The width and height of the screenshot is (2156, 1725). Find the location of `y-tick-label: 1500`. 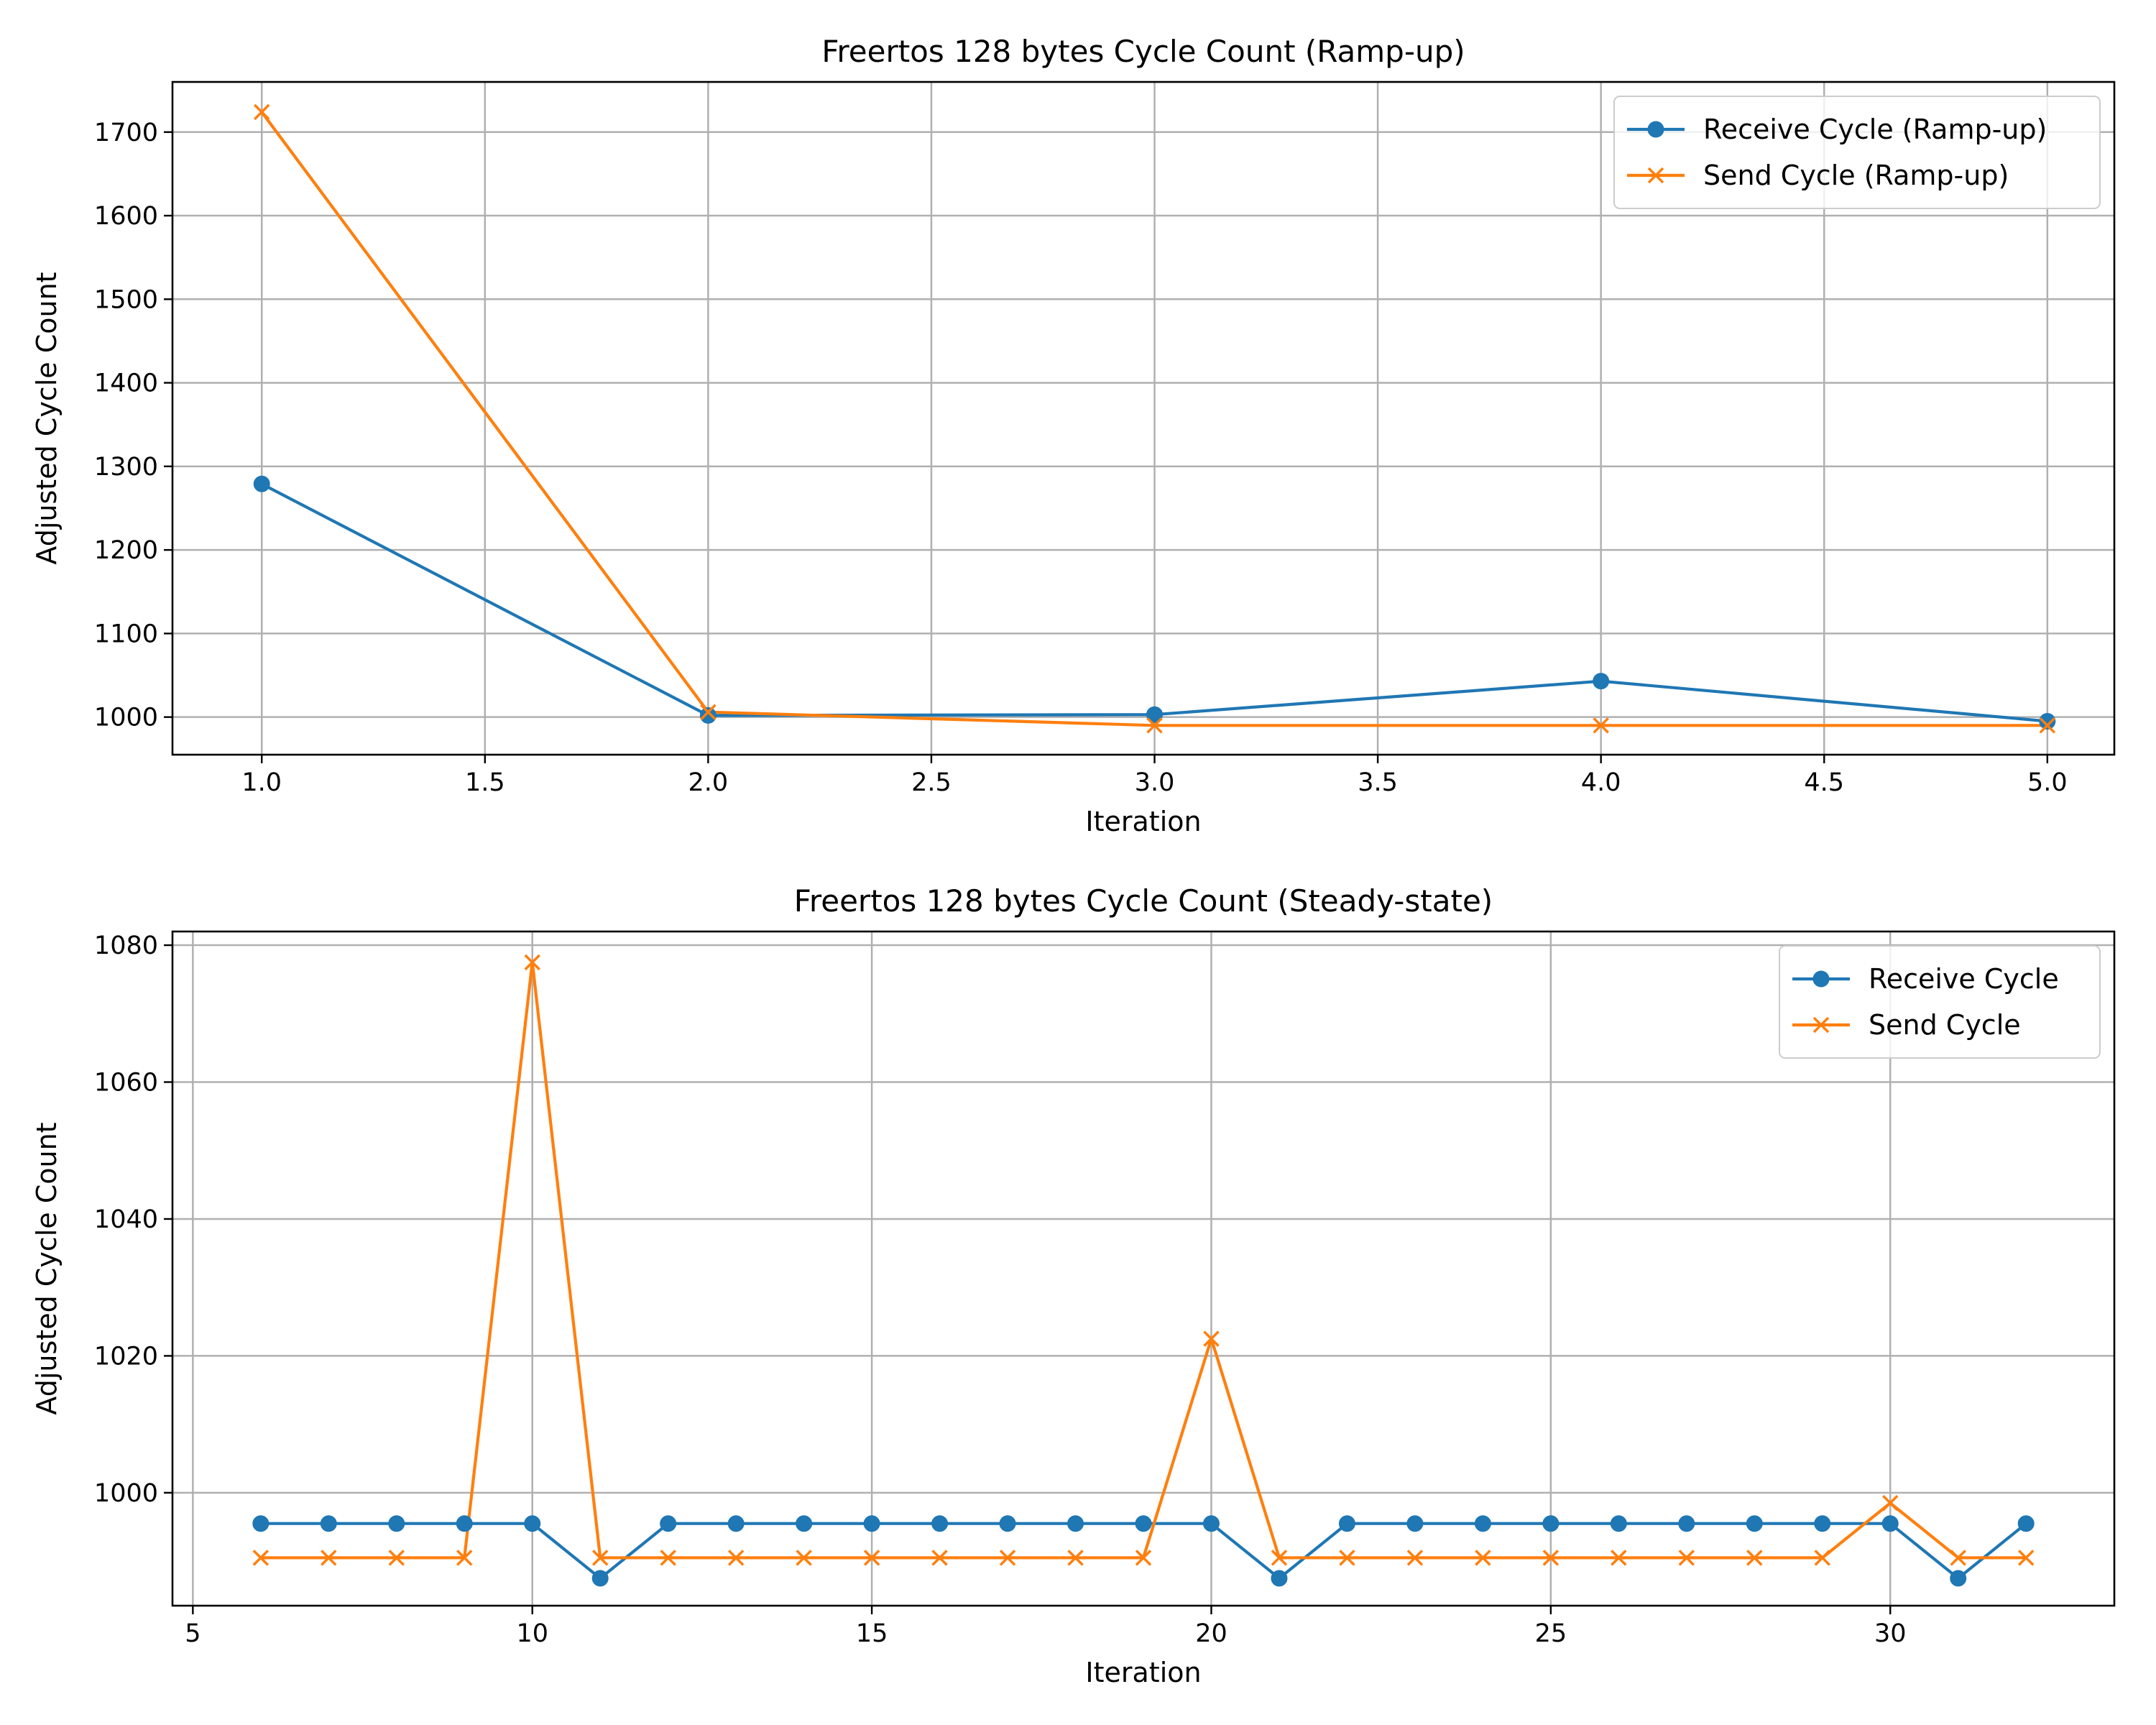

y-tick-label: 1500 is located at coordinates (126, 299).